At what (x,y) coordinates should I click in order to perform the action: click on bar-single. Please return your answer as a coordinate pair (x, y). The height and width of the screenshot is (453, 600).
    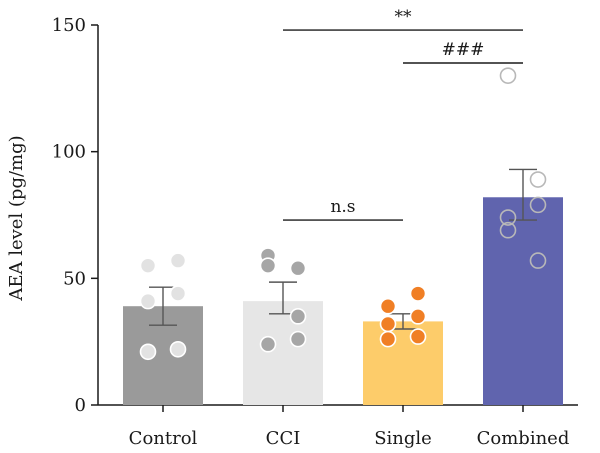
    Looking at the image, I should click on (403, 363).